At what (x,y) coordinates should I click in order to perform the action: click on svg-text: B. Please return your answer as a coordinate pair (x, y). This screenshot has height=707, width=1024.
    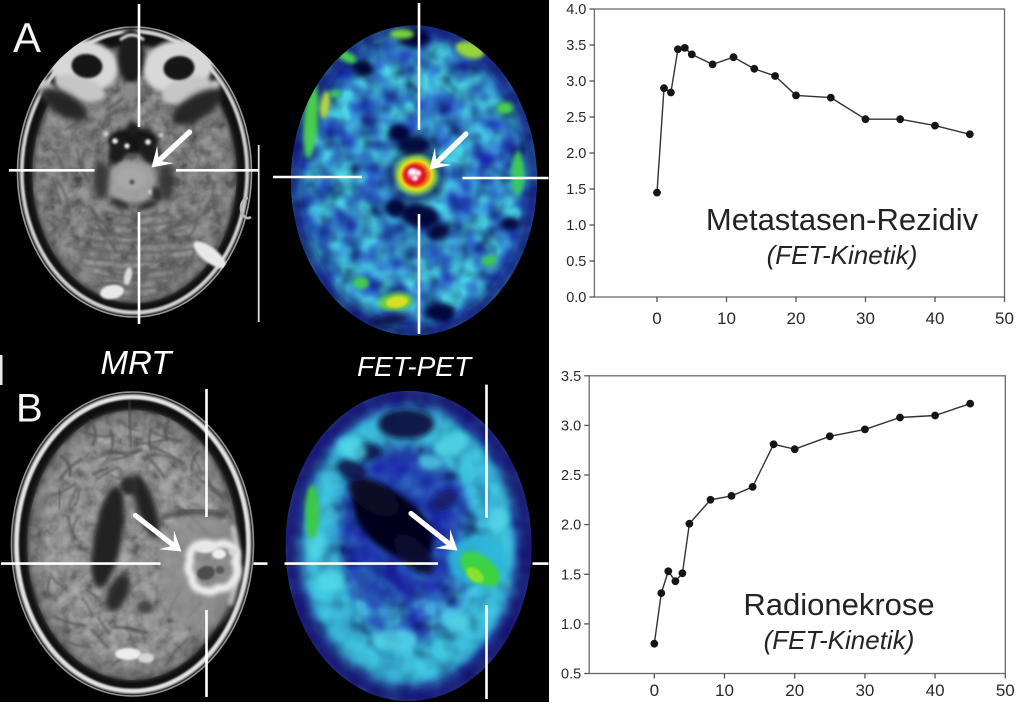
    Looking at the image, I should click on (29, 409).